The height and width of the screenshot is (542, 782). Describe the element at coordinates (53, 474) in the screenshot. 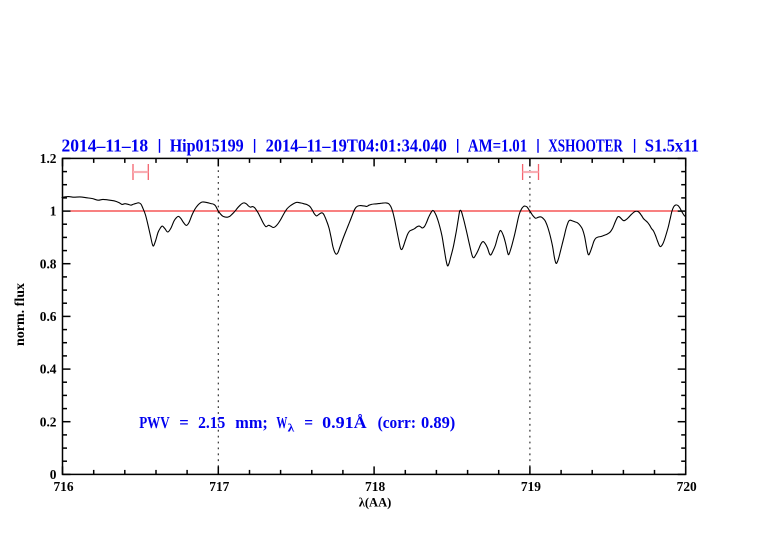

I see `svg-text: 0` at that location.